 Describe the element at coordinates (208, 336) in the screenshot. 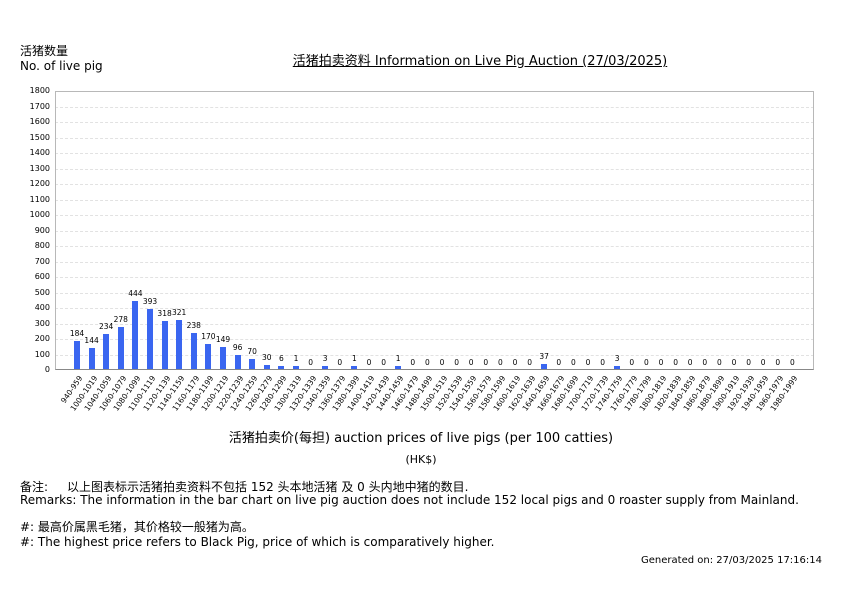

I see `bar-value-label: 170` at that location.